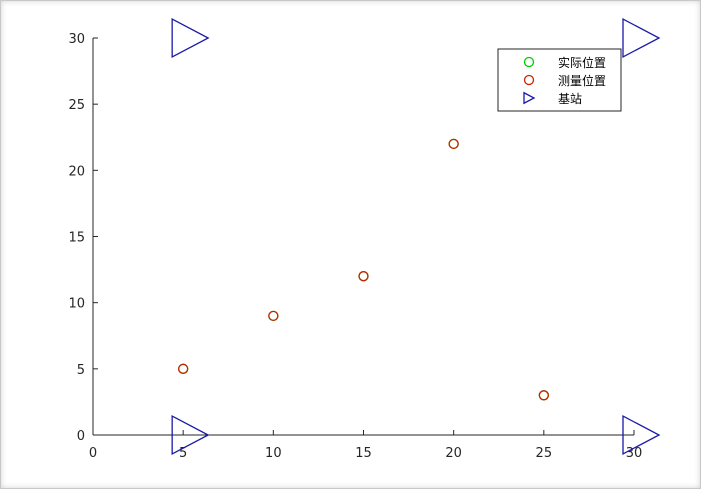 The image size is (701, 490). I want to click on legend-label: 基站, so click(570, 99).